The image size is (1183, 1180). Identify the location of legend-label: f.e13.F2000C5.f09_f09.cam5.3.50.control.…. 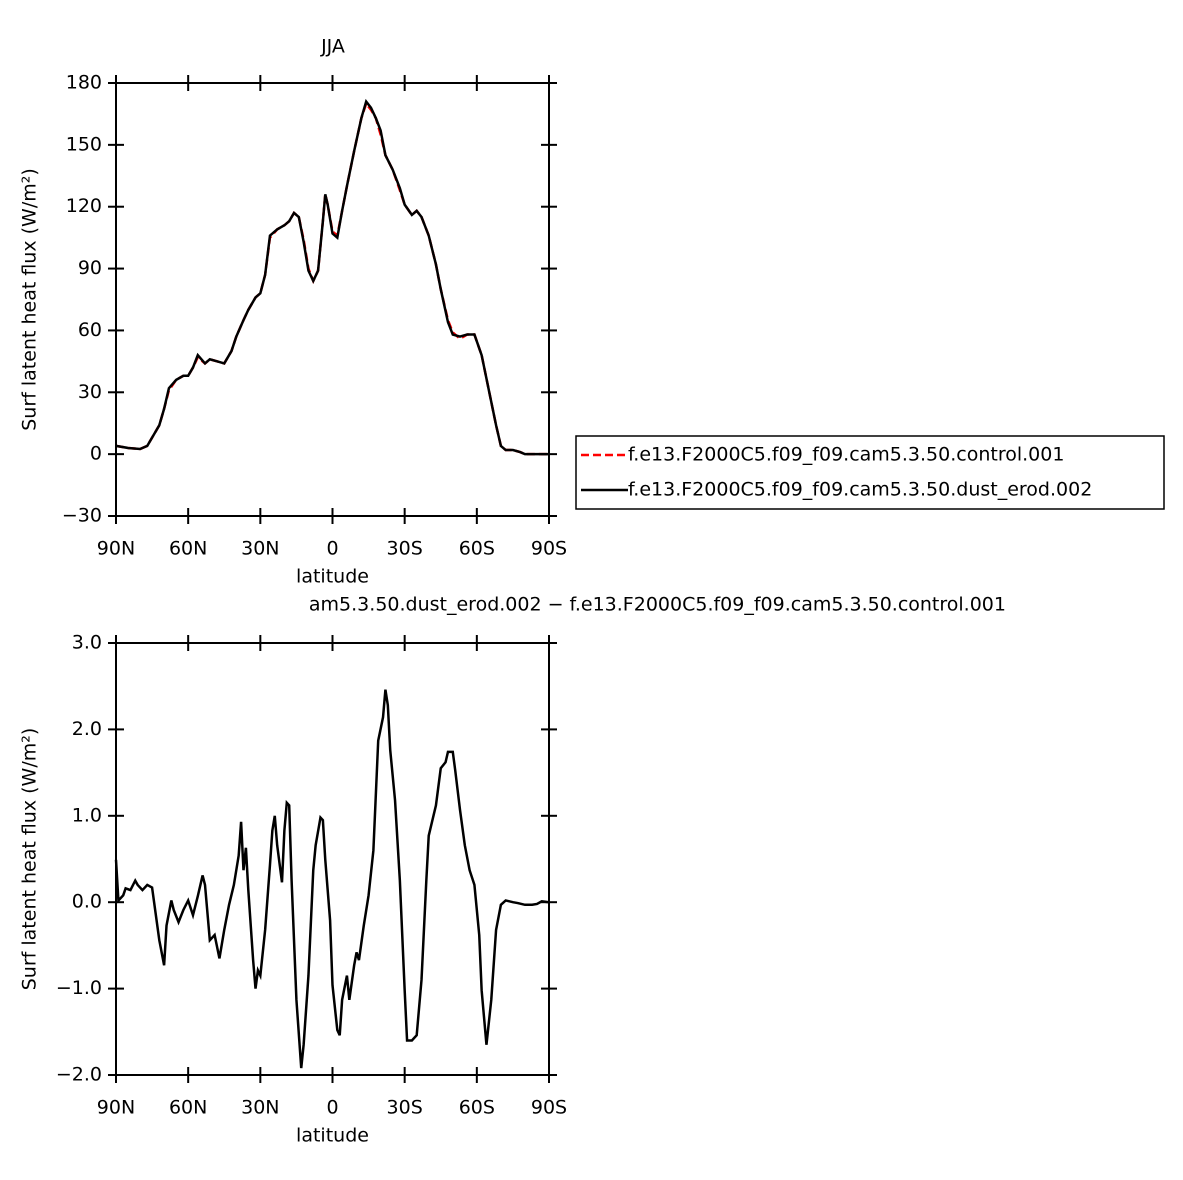
(846, 455).